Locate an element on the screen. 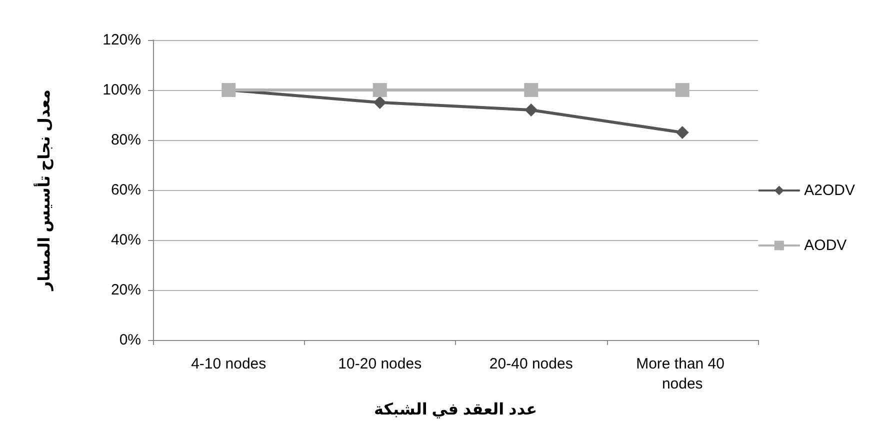  legend-label: AODV is located at coordinates (825, 245).